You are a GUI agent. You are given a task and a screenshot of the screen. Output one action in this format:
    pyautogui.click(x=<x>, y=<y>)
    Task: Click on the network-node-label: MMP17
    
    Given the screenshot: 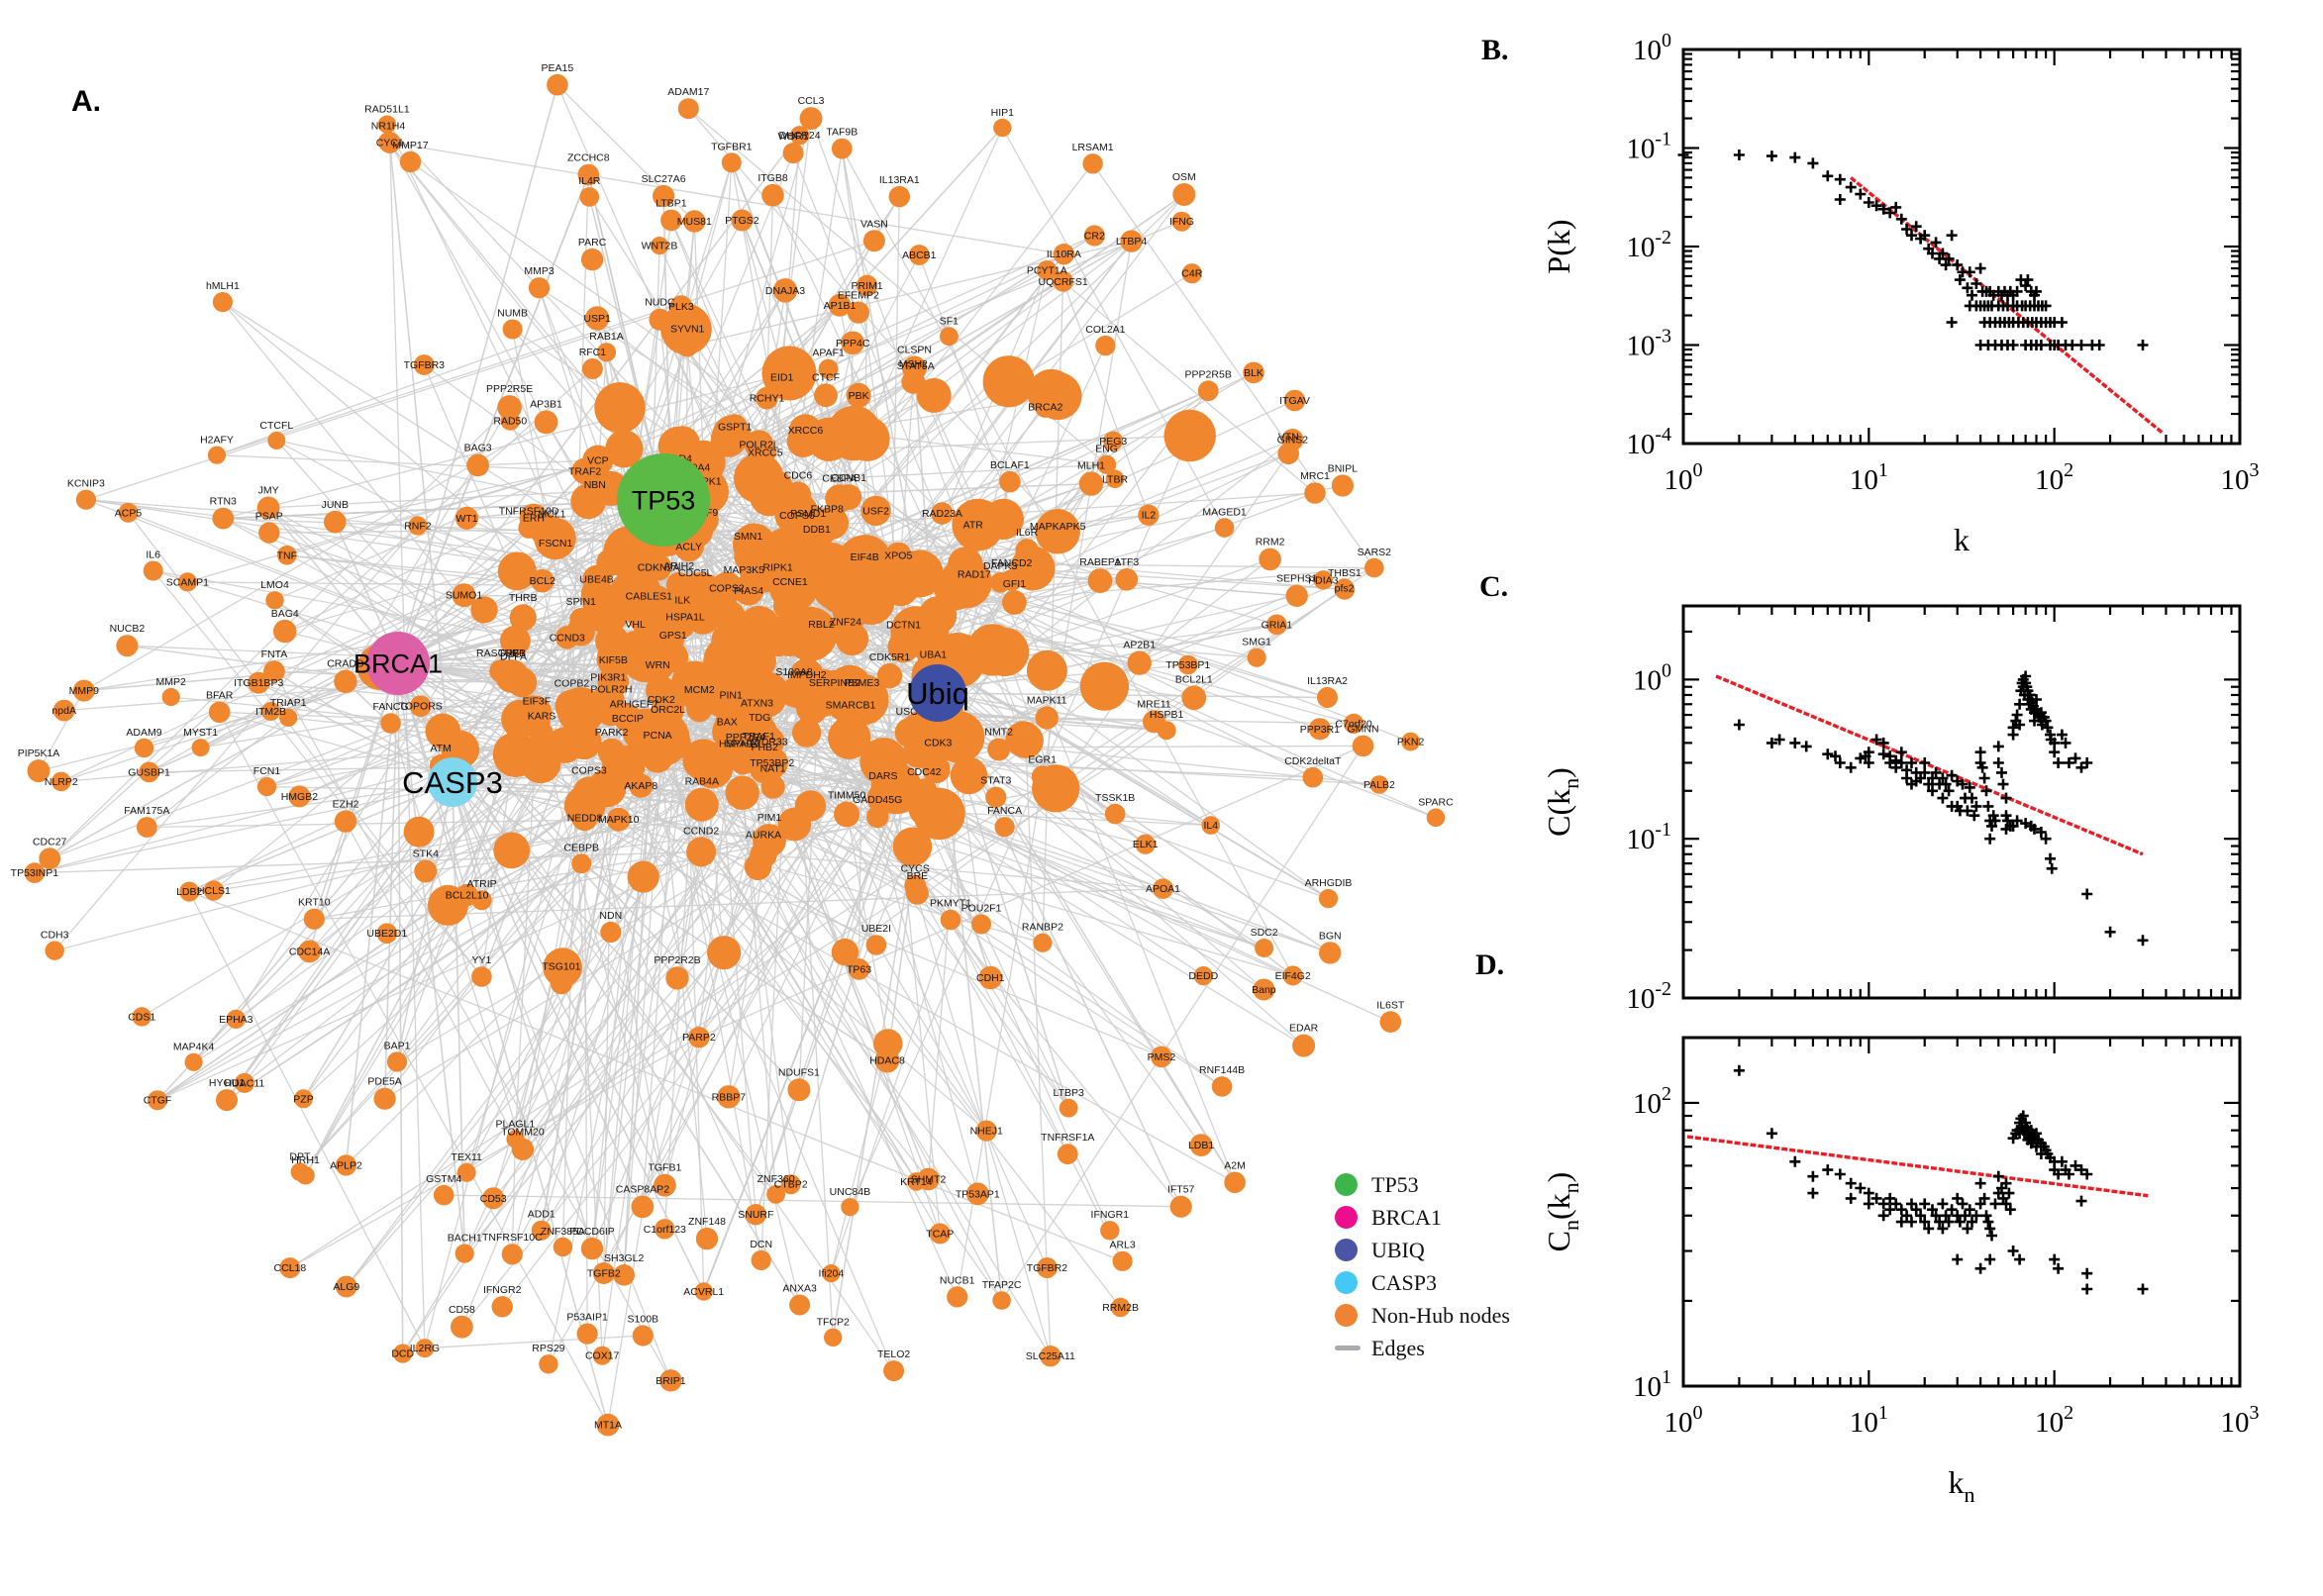 What is the action you would take?
    pyautogui.click(x=410, y=145)
    